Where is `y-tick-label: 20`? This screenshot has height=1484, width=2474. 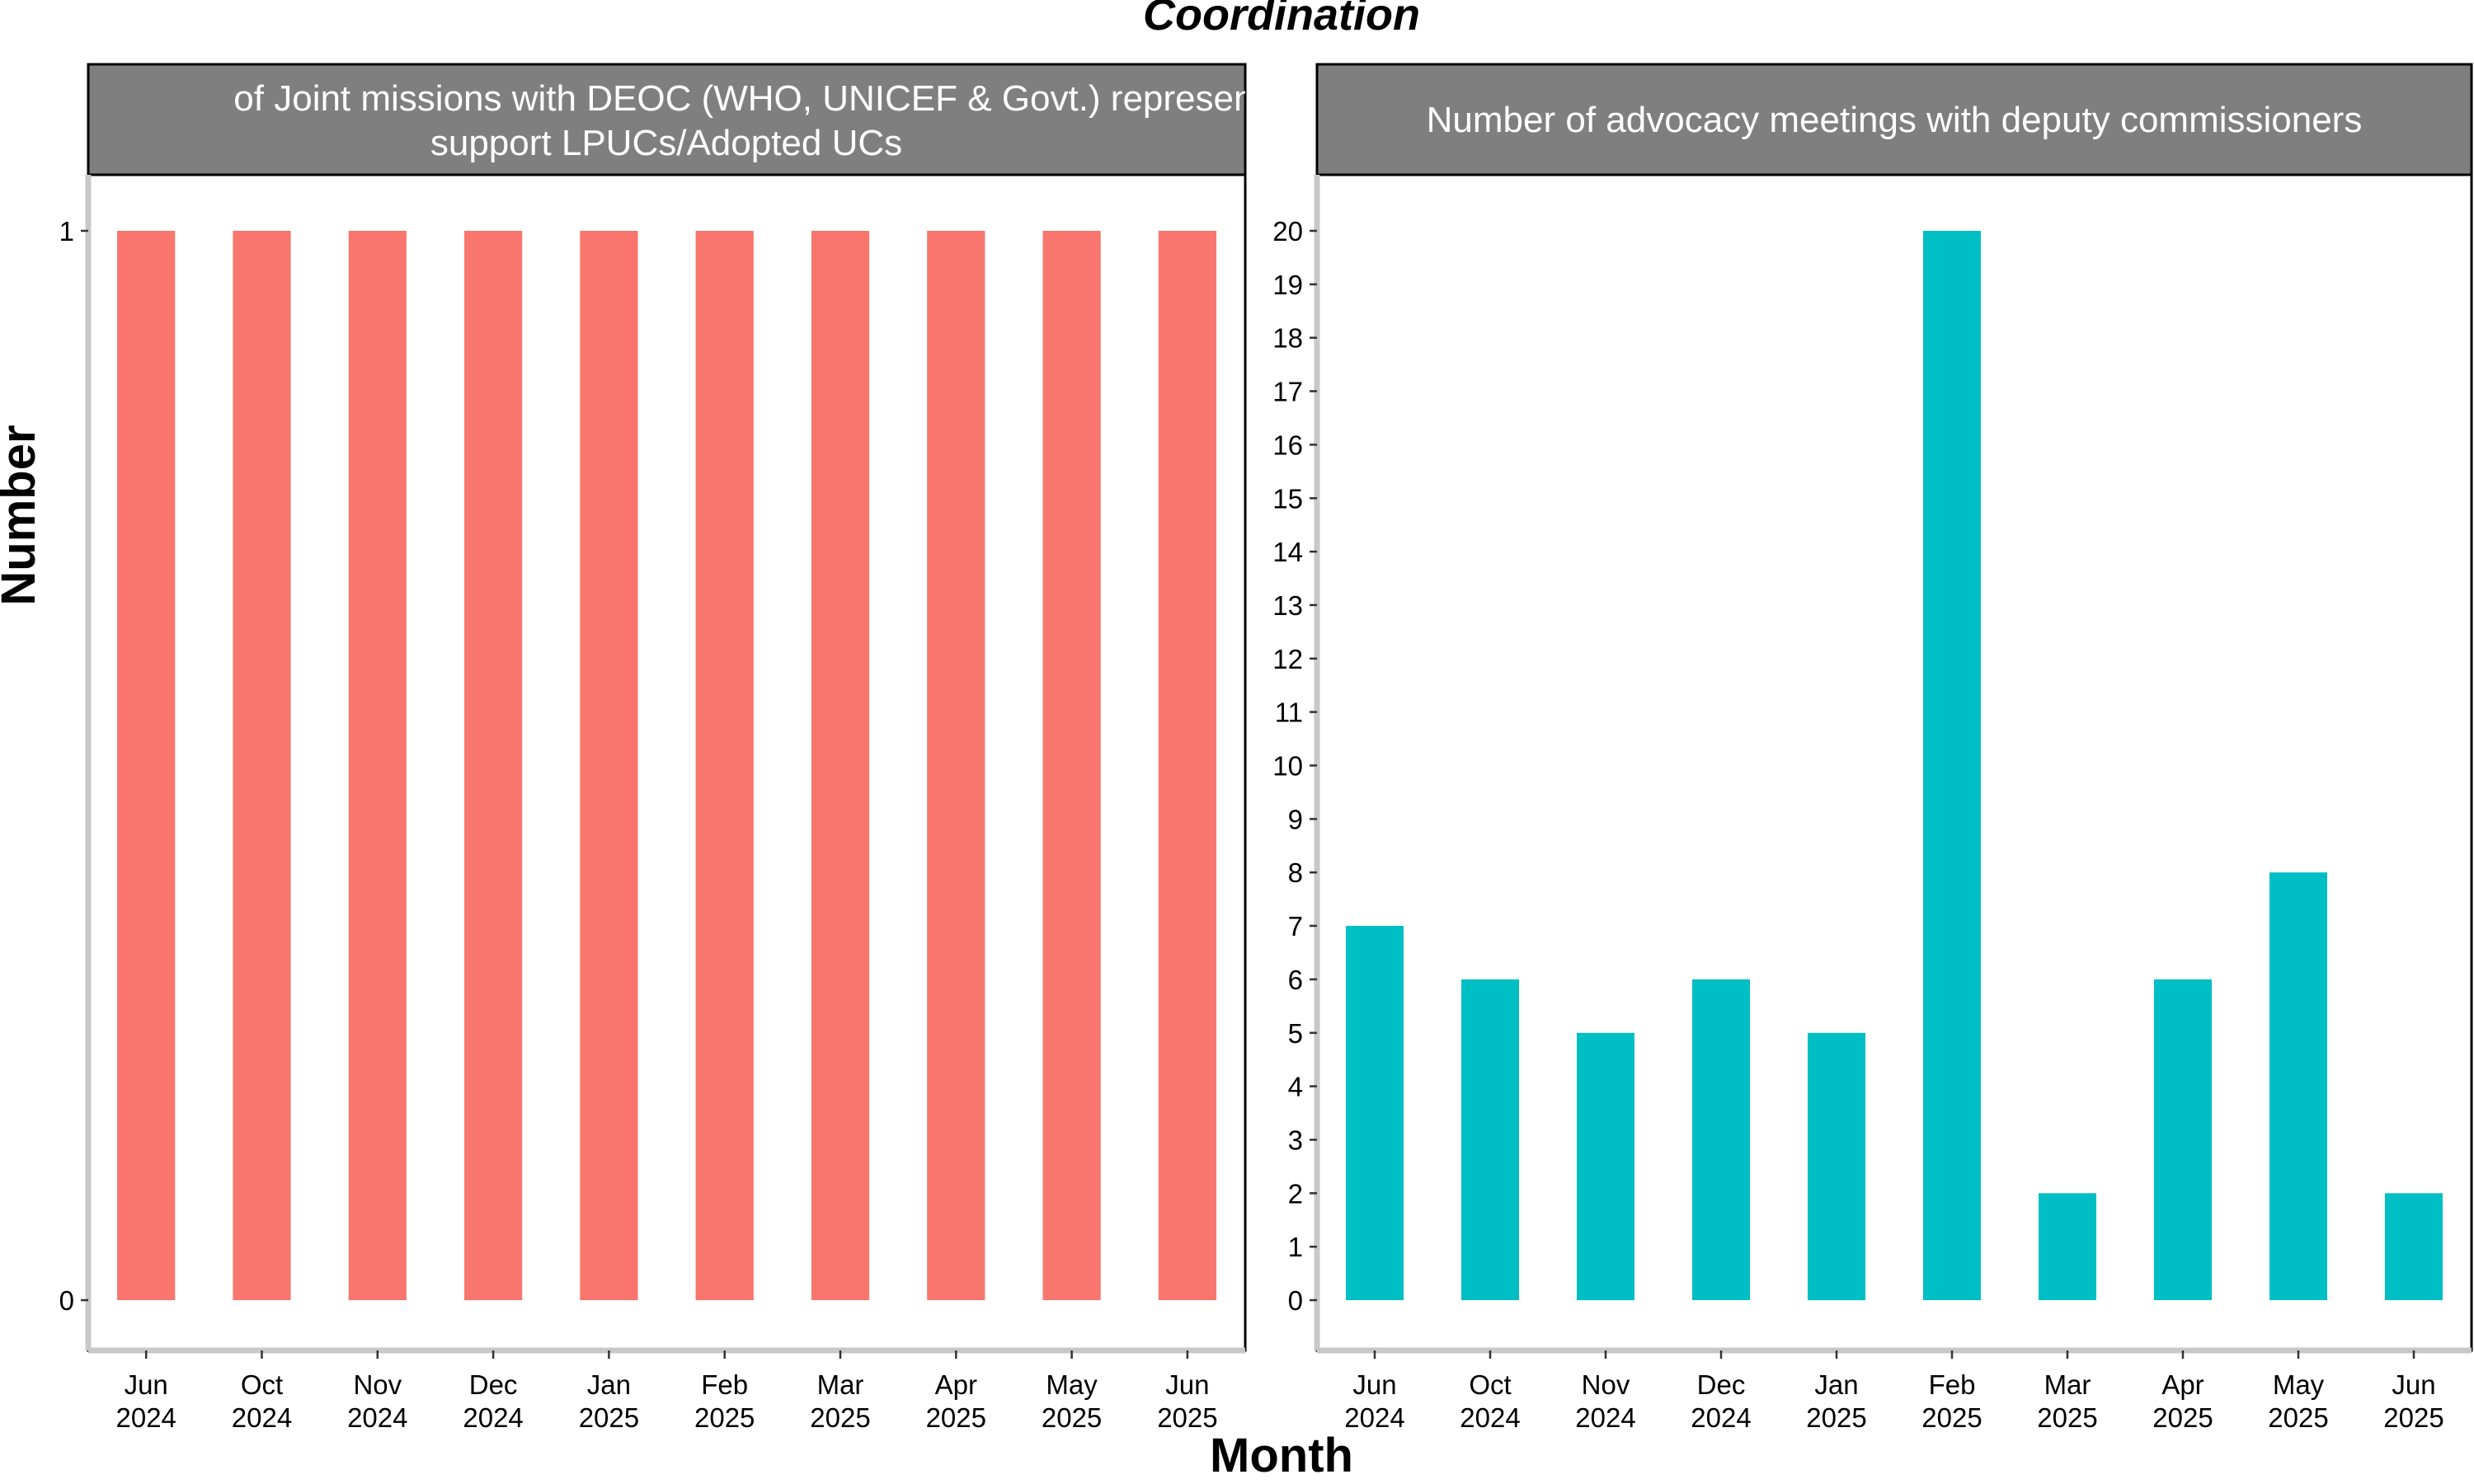
y-tick-label: 20 is located at coordinates (1287, 231).